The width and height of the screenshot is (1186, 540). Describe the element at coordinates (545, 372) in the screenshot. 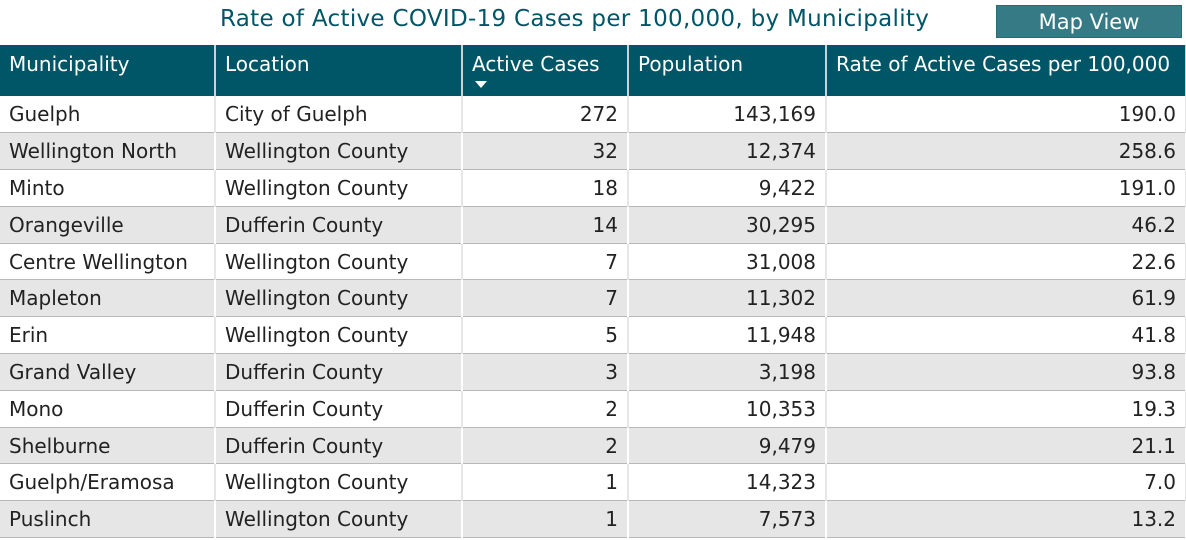

I see `active-cases-cell: 3` at that location.